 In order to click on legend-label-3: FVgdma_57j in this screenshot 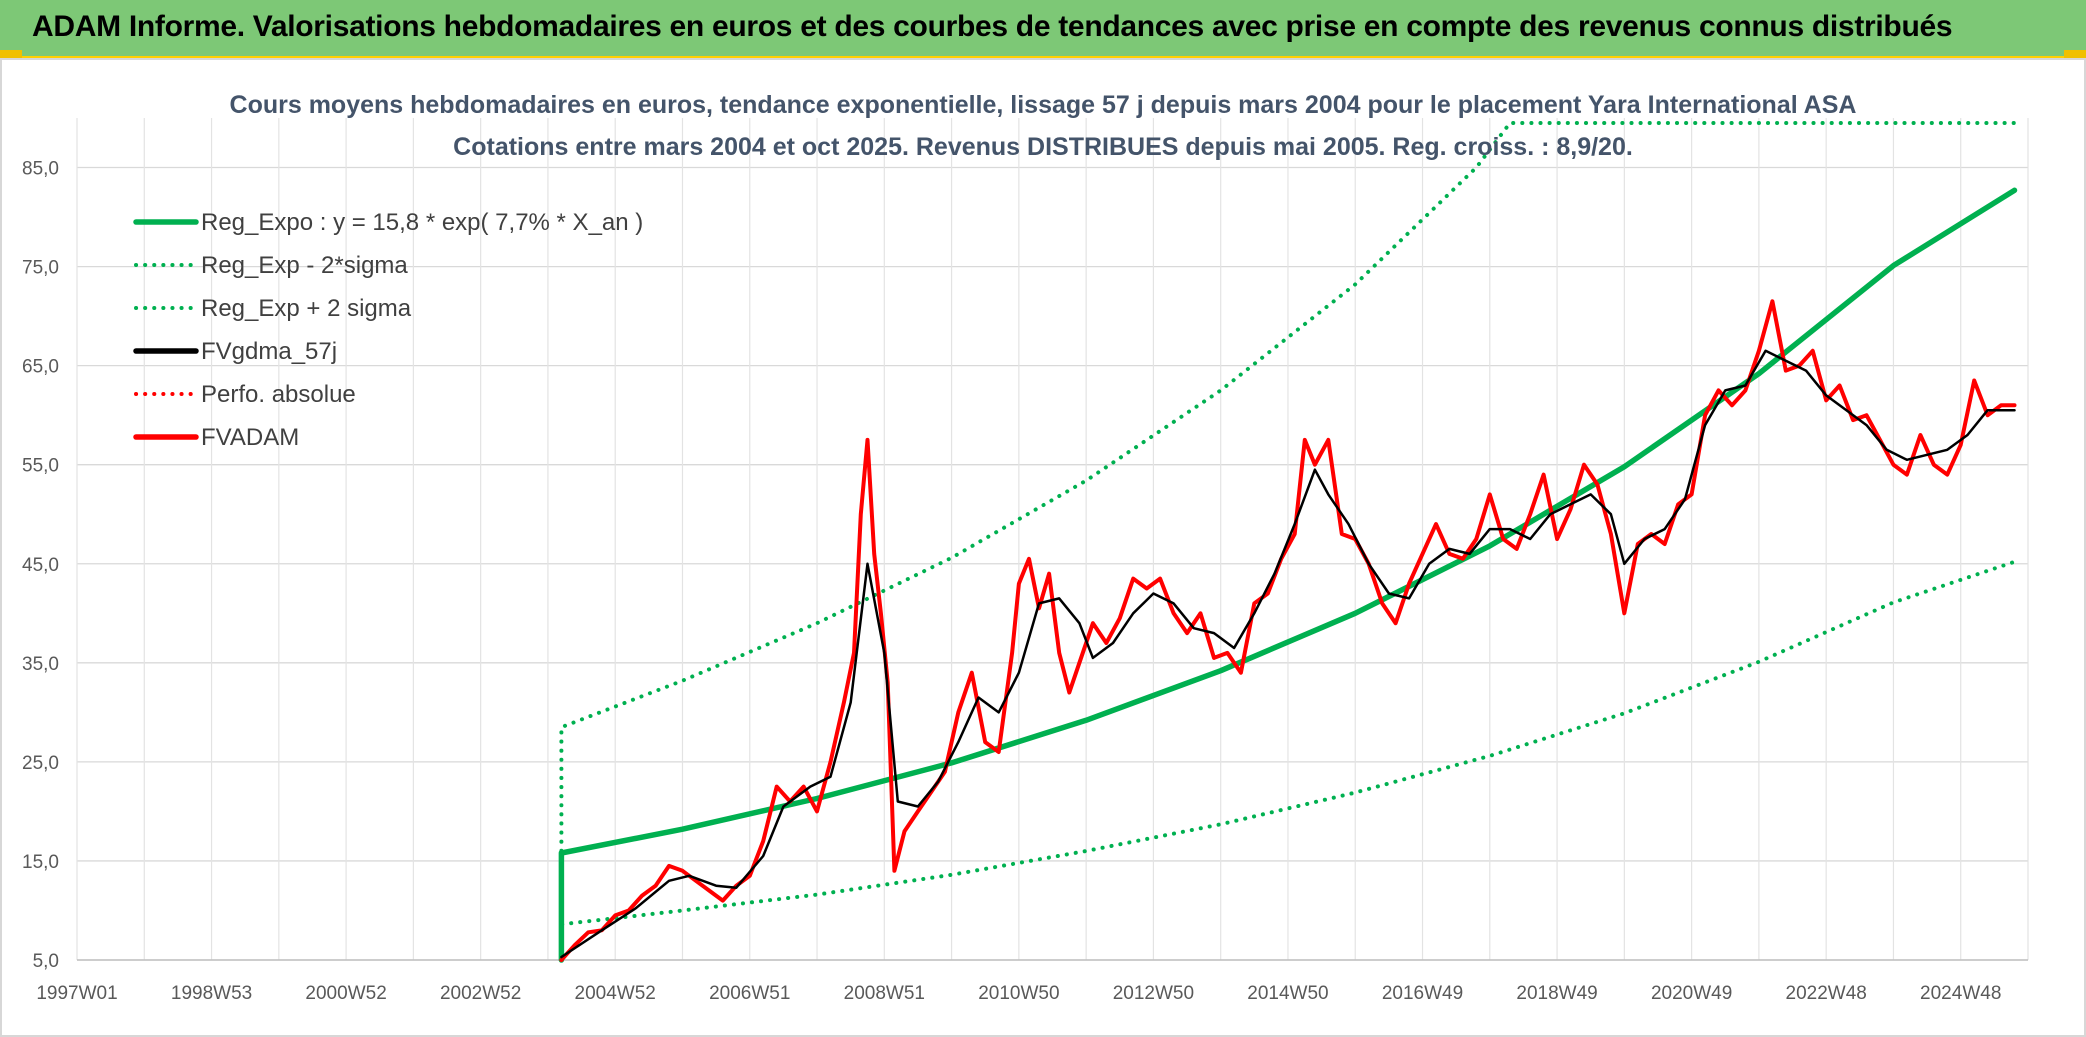, I will do `click(269, 351)`.